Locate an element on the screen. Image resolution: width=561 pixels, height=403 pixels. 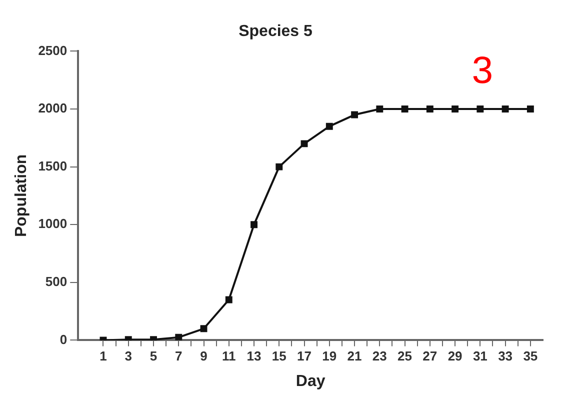
chart-title: Species 5 is located at coordinates (275, 31).